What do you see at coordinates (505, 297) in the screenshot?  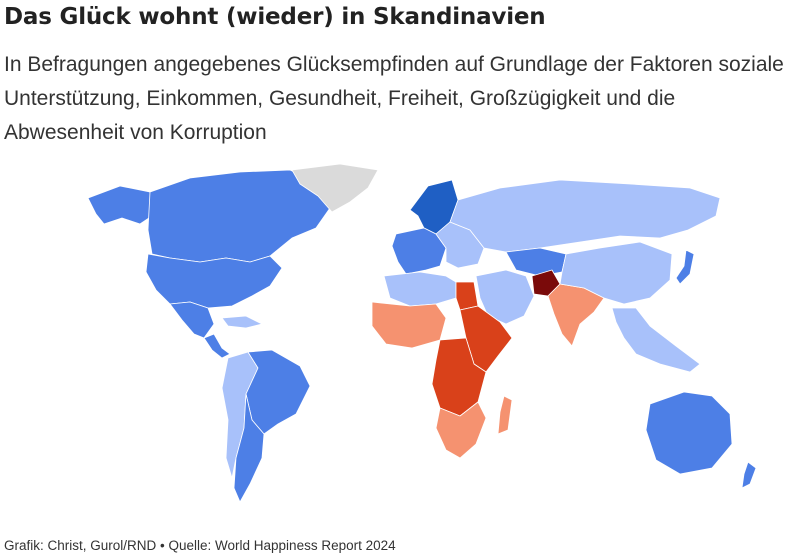 I see `region-middle-east` at bounding box center [505, 297].